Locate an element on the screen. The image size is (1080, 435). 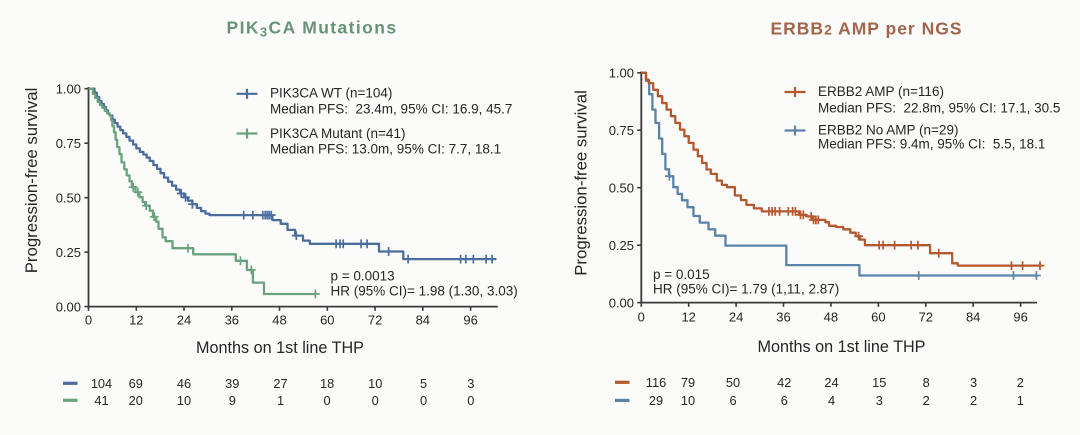
svg-text: PIK3CA Mutations is located at coordinates (312, 29).